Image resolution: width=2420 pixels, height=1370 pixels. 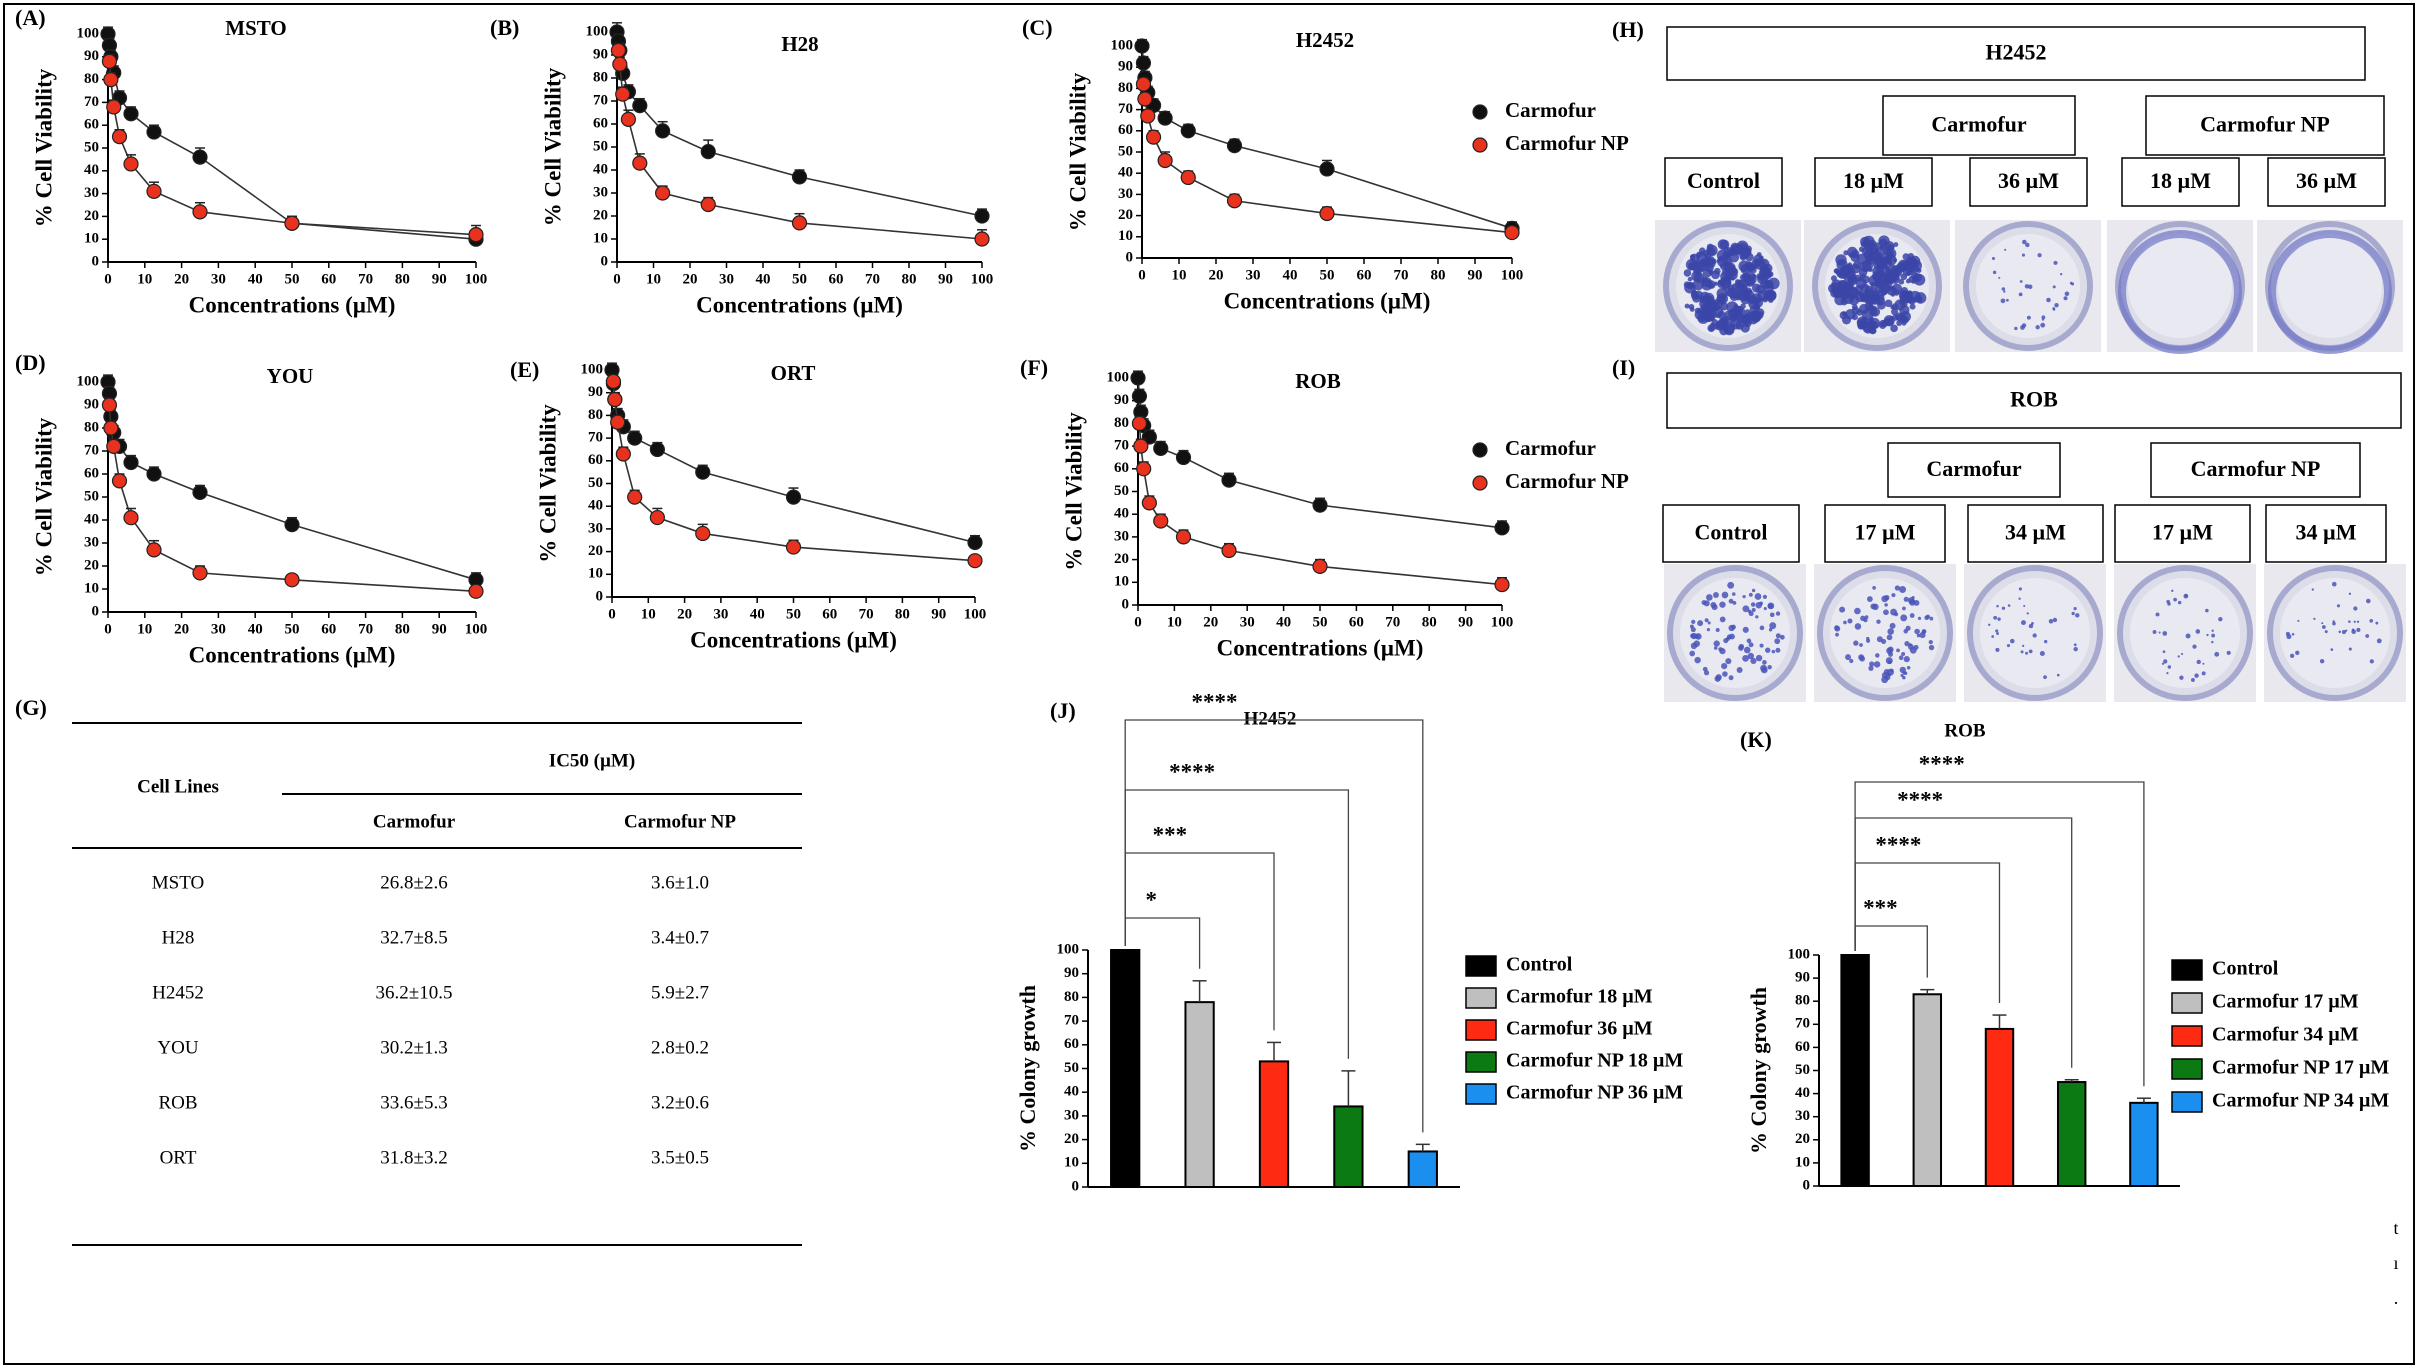 I want to click on panel-label: (F), so click(x=1034, y=367).